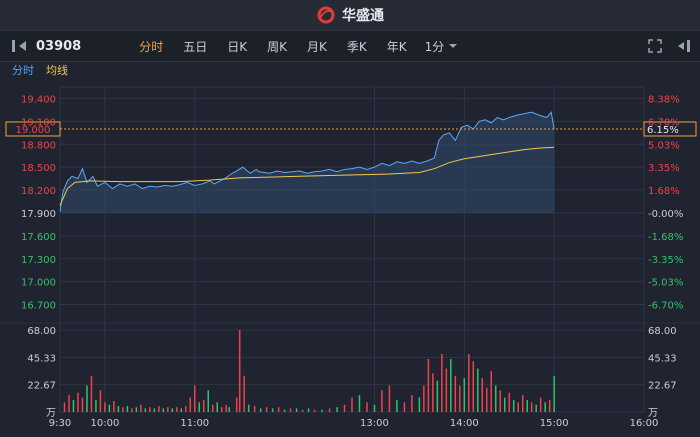  I want to click on pct-tick-label: 8.38%, so click(664, 99).